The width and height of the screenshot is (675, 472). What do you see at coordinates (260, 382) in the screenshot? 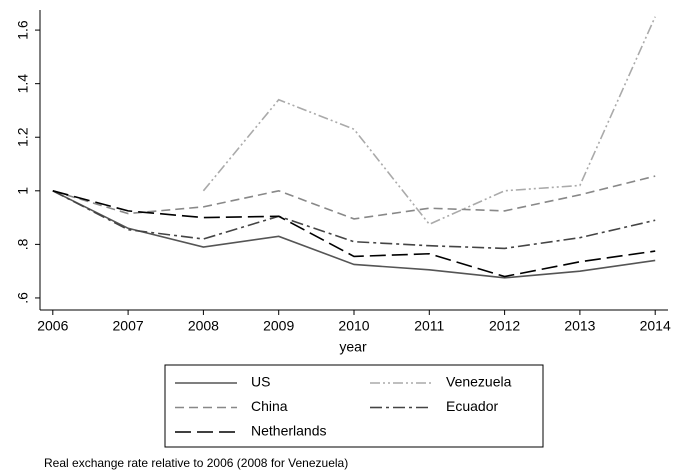
I see `legend-label: US` at bounding box center [260, 382].